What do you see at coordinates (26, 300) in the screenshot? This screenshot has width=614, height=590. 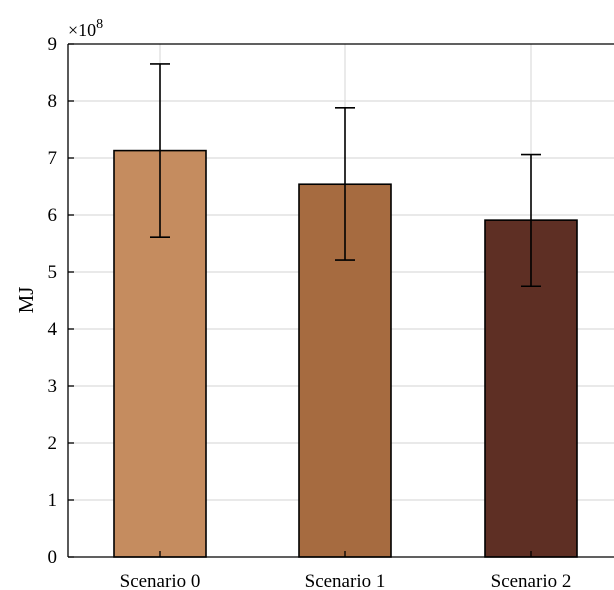 I see `y-axis-label: MJ` at bounding box center [26, 300].